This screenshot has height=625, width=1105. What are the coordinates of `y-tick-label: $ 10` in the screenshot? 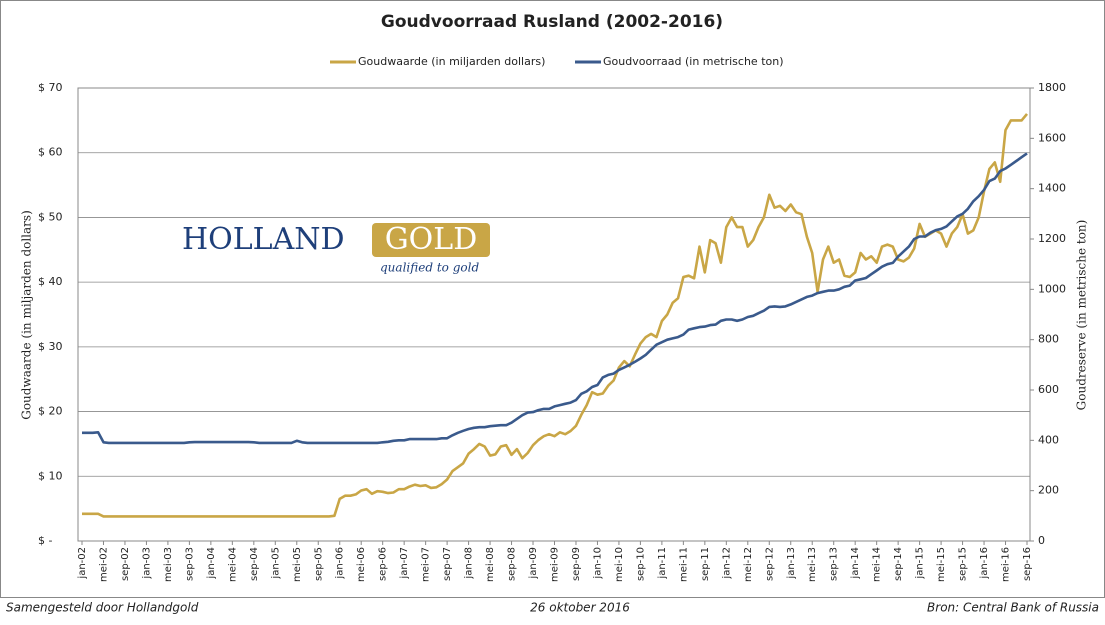 It's located at (50, 475).